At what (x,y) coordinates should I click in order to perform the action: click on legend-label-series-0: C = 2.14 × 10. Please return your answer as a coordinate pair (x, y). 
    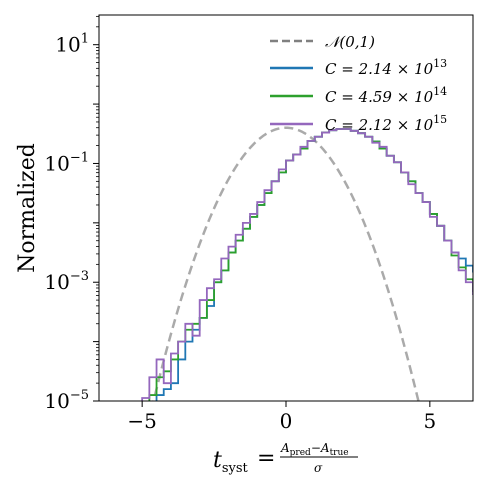
    Looking at the image, I should click on (379, 69).